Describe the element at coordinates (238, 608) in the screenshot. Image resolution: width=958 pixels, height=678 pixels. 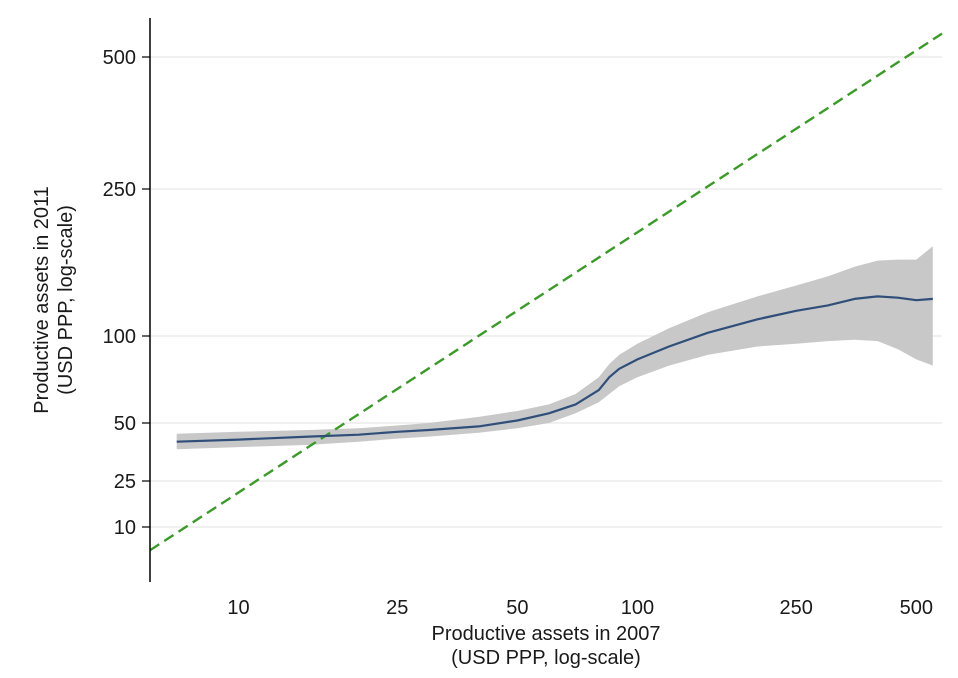
I see `x-tick-label-10: 10` at that location.